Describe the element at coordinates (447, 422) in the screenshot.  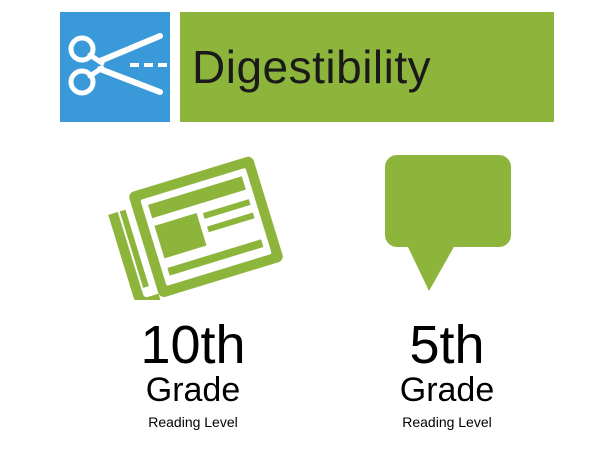
I see `reading-level-right: Reading Level` at that location.